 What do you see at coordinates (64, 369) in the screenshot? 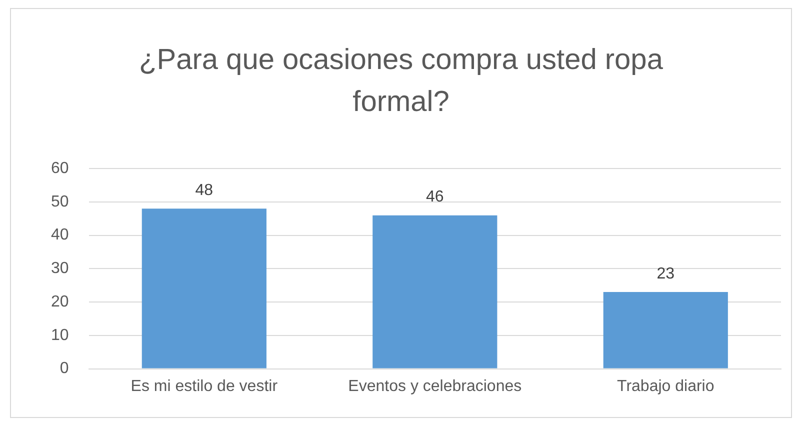
I see `y-tick-label: 0` at bounding box center [64, 369].